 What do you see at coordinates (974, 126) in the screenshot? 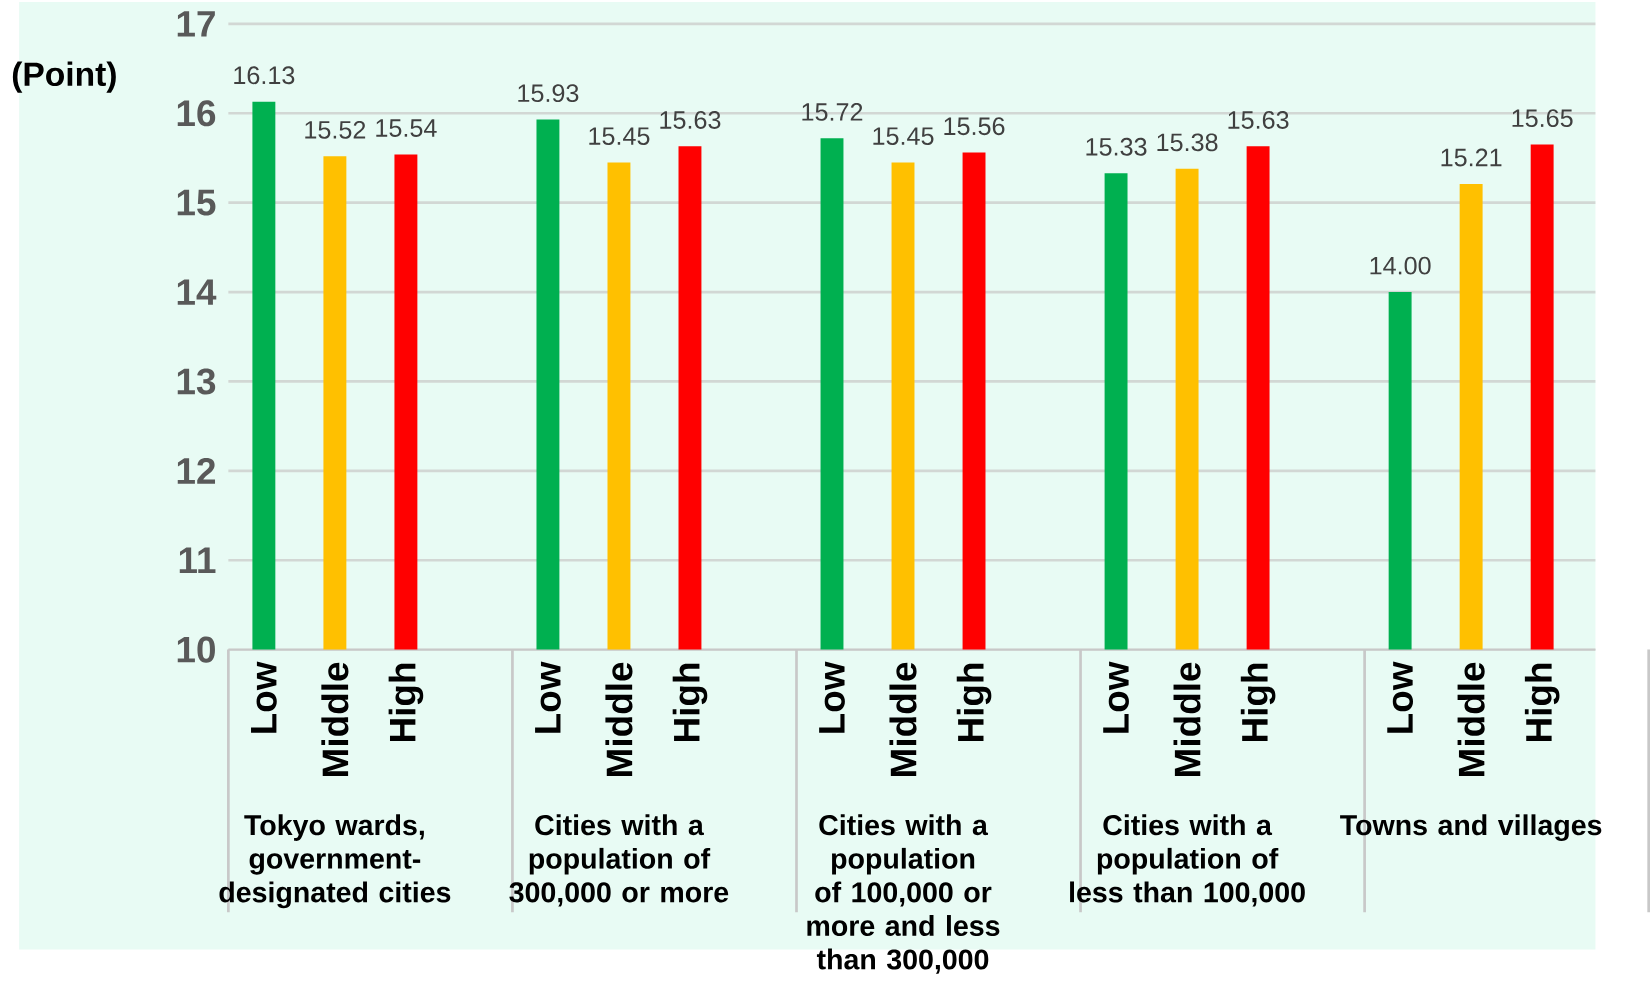
I see `data-label: 15.56` at bounding box center [974, 126].